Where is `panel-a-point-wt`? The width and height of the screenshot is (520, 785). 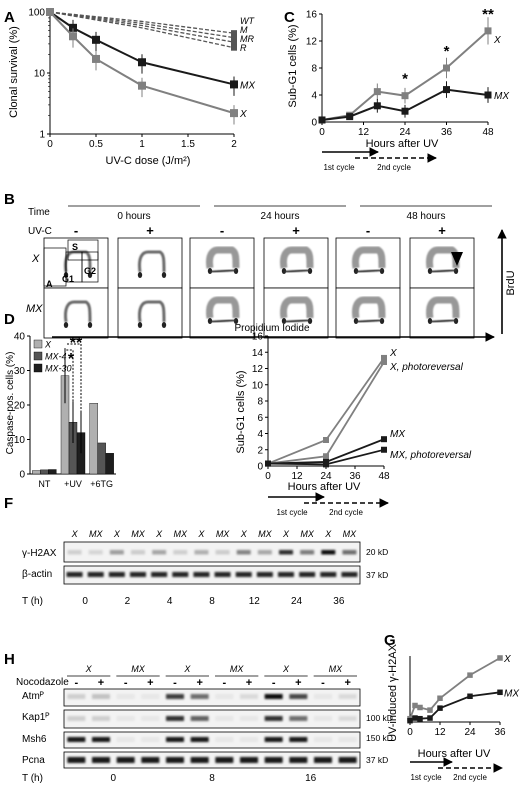 panel-a-point-wt is located at coordinates (234, 33).